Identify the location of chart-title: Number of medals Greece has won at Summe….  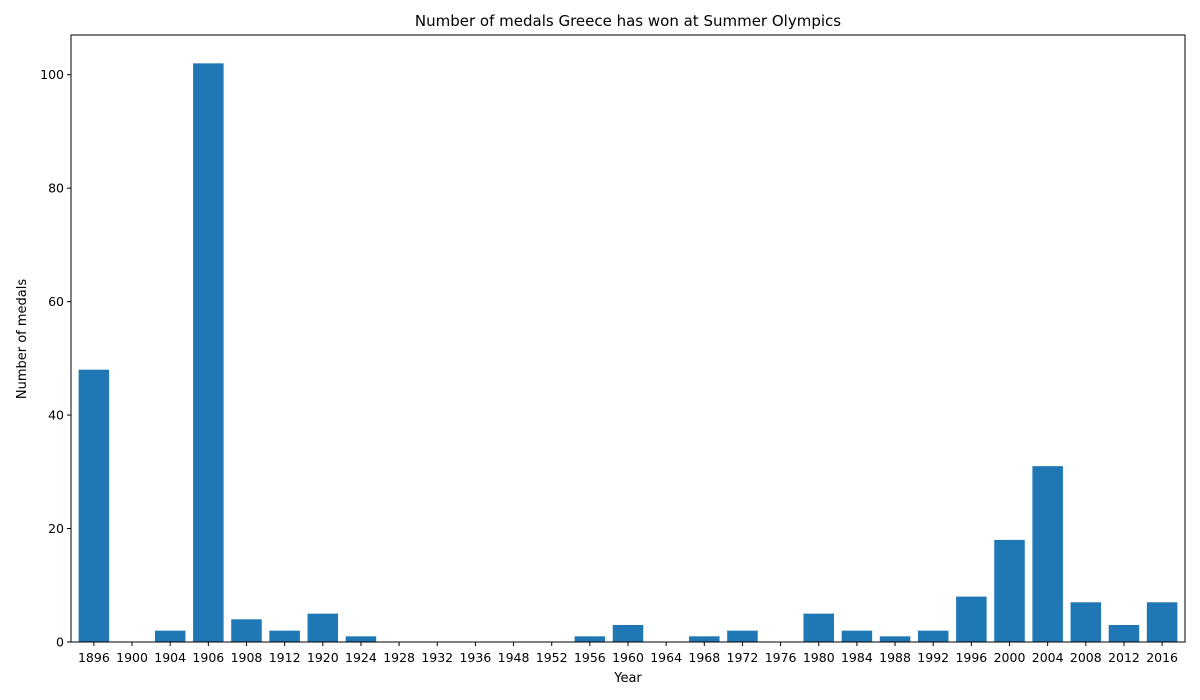
(628, 21).